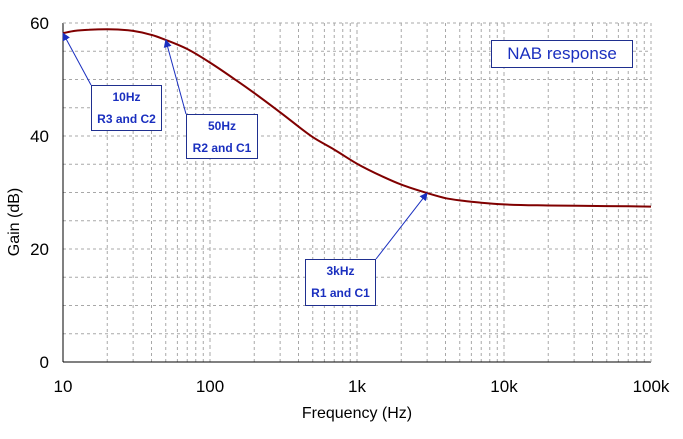  What do you see at coordinates (221, 126) in the screenshot?
I see `callout-text-line: 50Hz` at bounding box center [221, 126].